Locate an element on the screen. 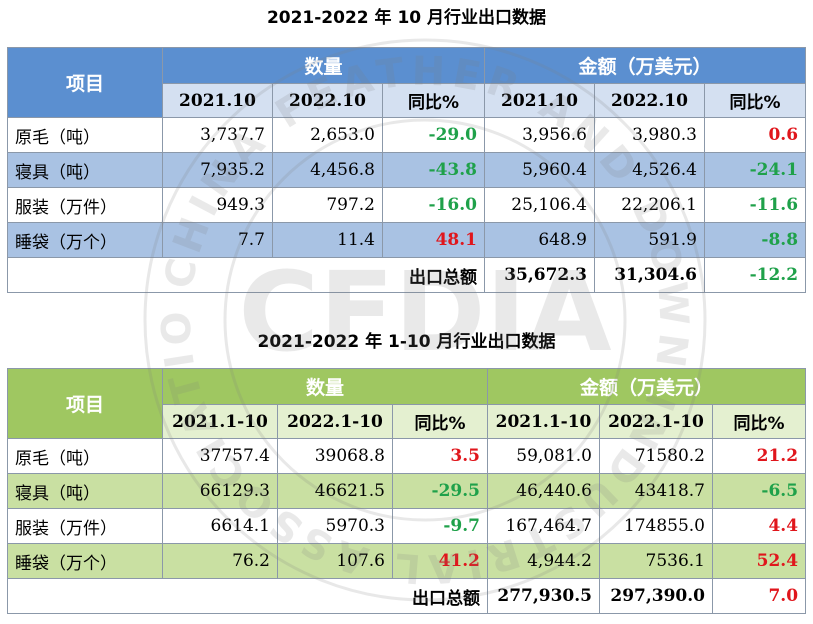 Image resolution: width=813 pixels, height=624 pixels. quantity-yoy: 48.1 is located at coordinates (433, 240).